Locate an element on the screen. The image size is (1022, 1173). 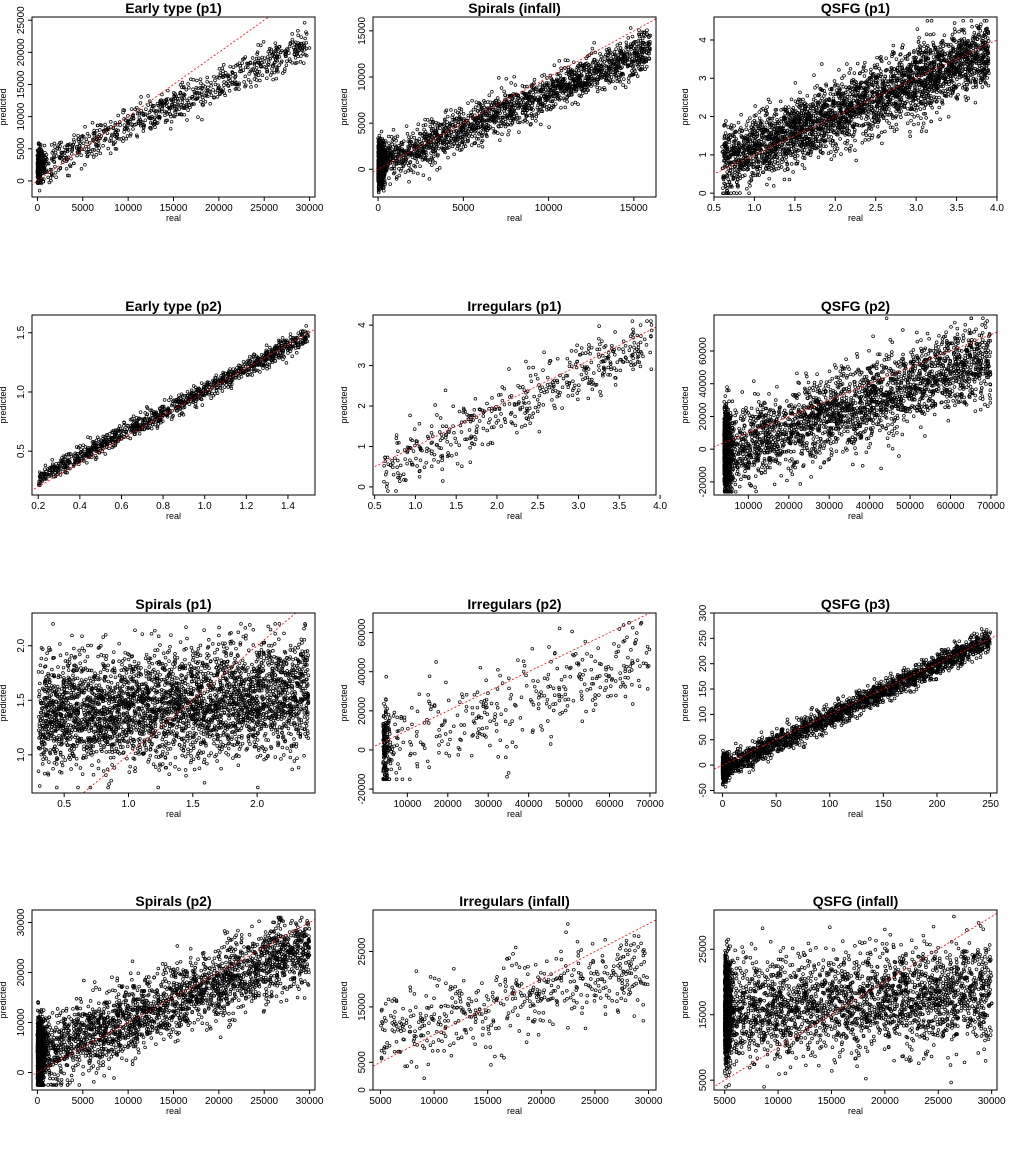
y-axis-label: predicted is located at coordinates (4, 106).